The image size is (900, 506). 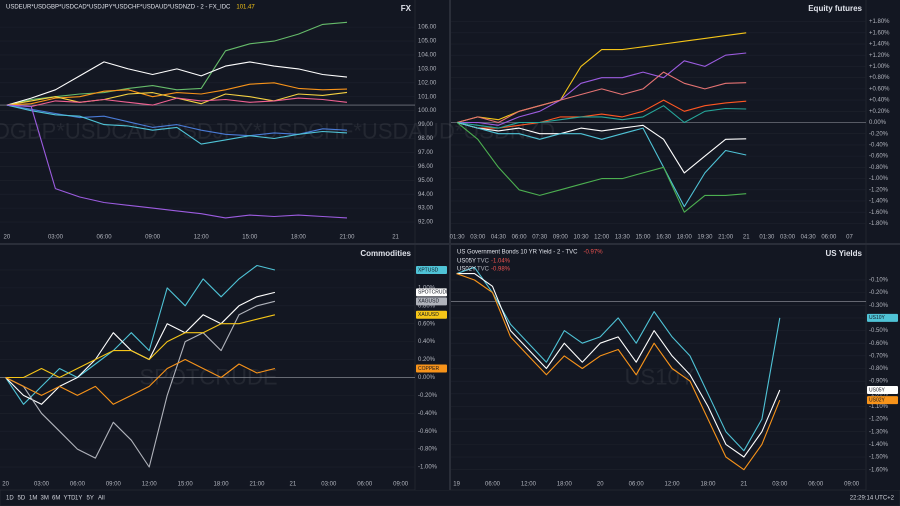 I want to click on y-tick-label: +1.40%, so click(x=879, y=45).